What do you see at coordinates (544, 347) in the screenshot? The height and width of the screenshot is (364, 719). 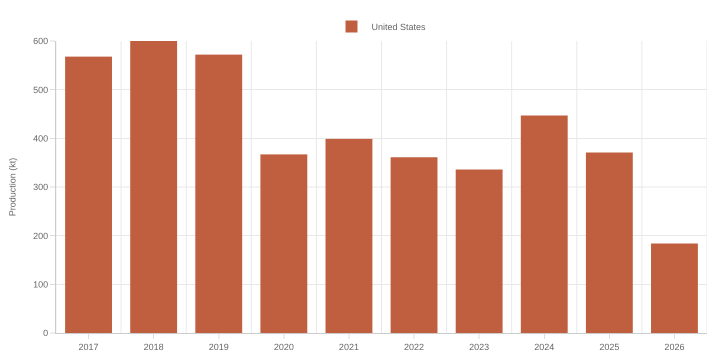 I see `x-tick-label: 2024` at bounding box center [544, 347].